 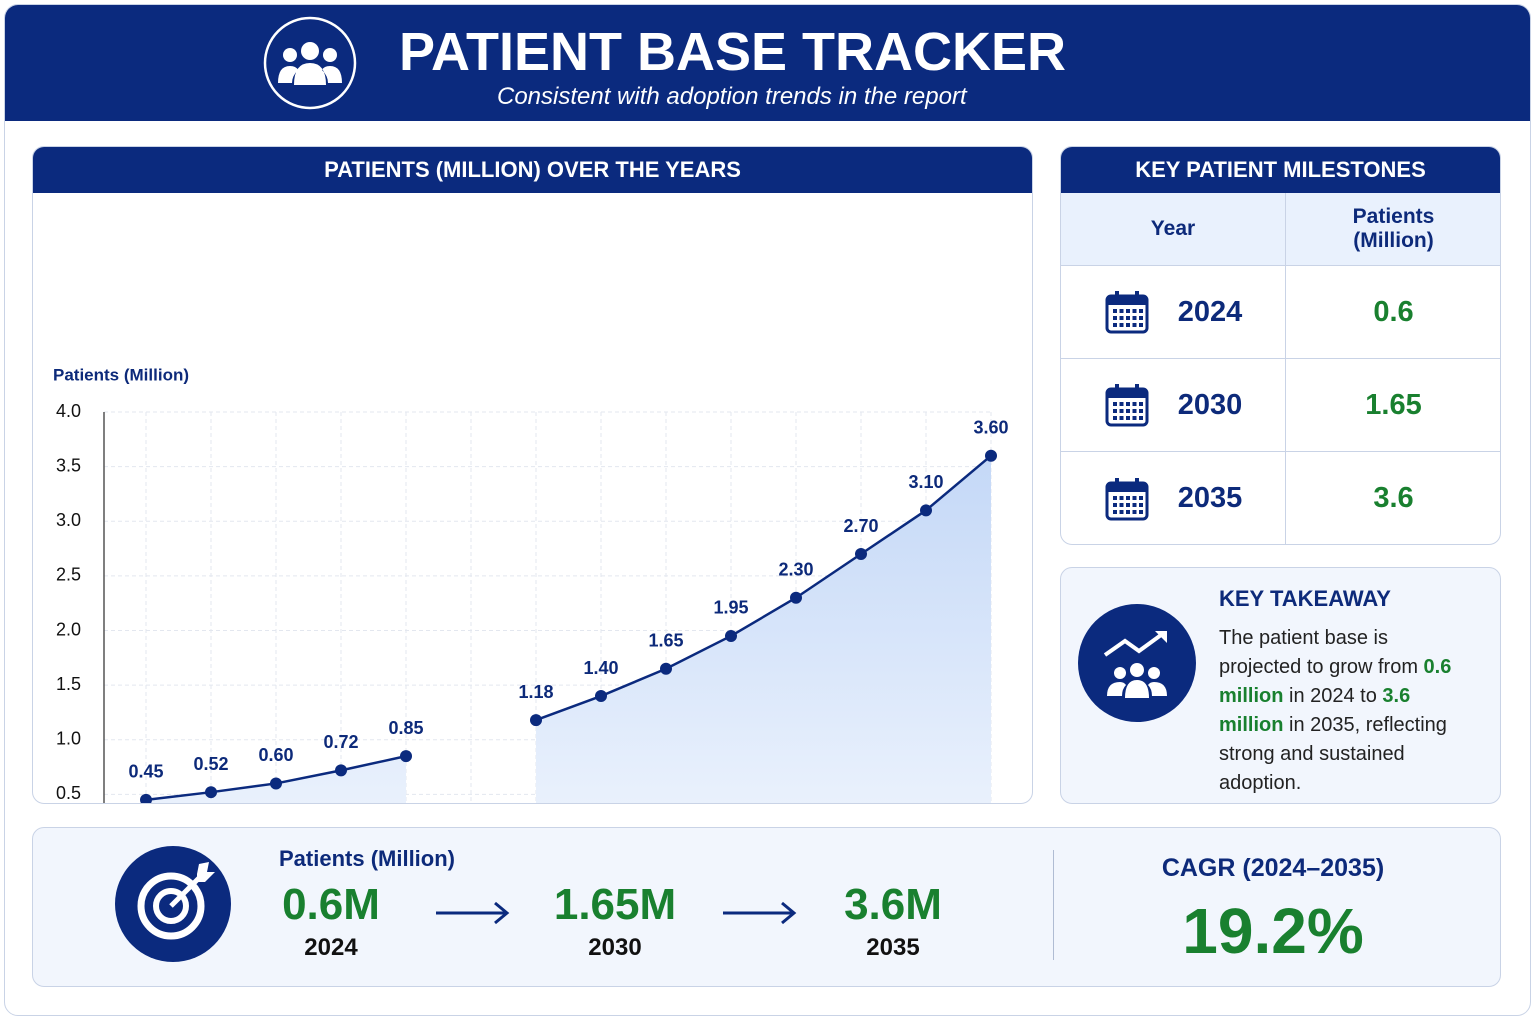 What do you see at coordinates (665, 640) in the screenshot?
I see `data-label: 1.65` at bounding box center [665, 640].